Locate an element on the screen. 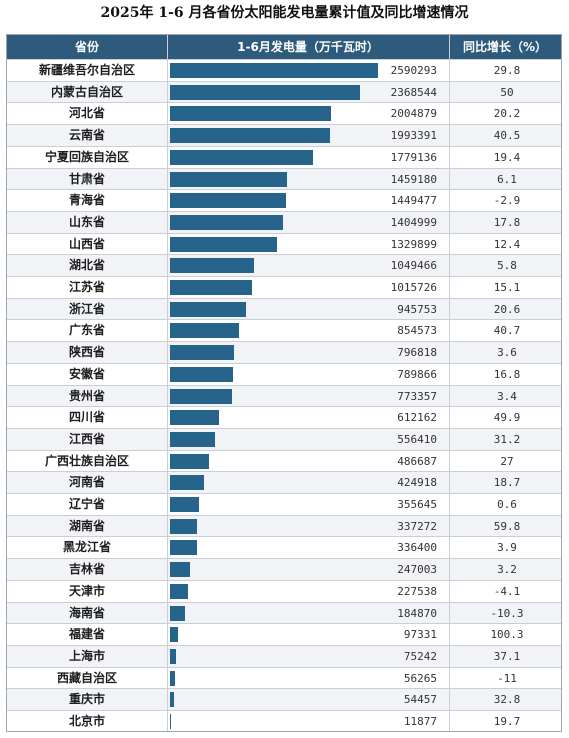 The image size is (569, 738). province-label: 河北省 is located at coordinates (86, 113).